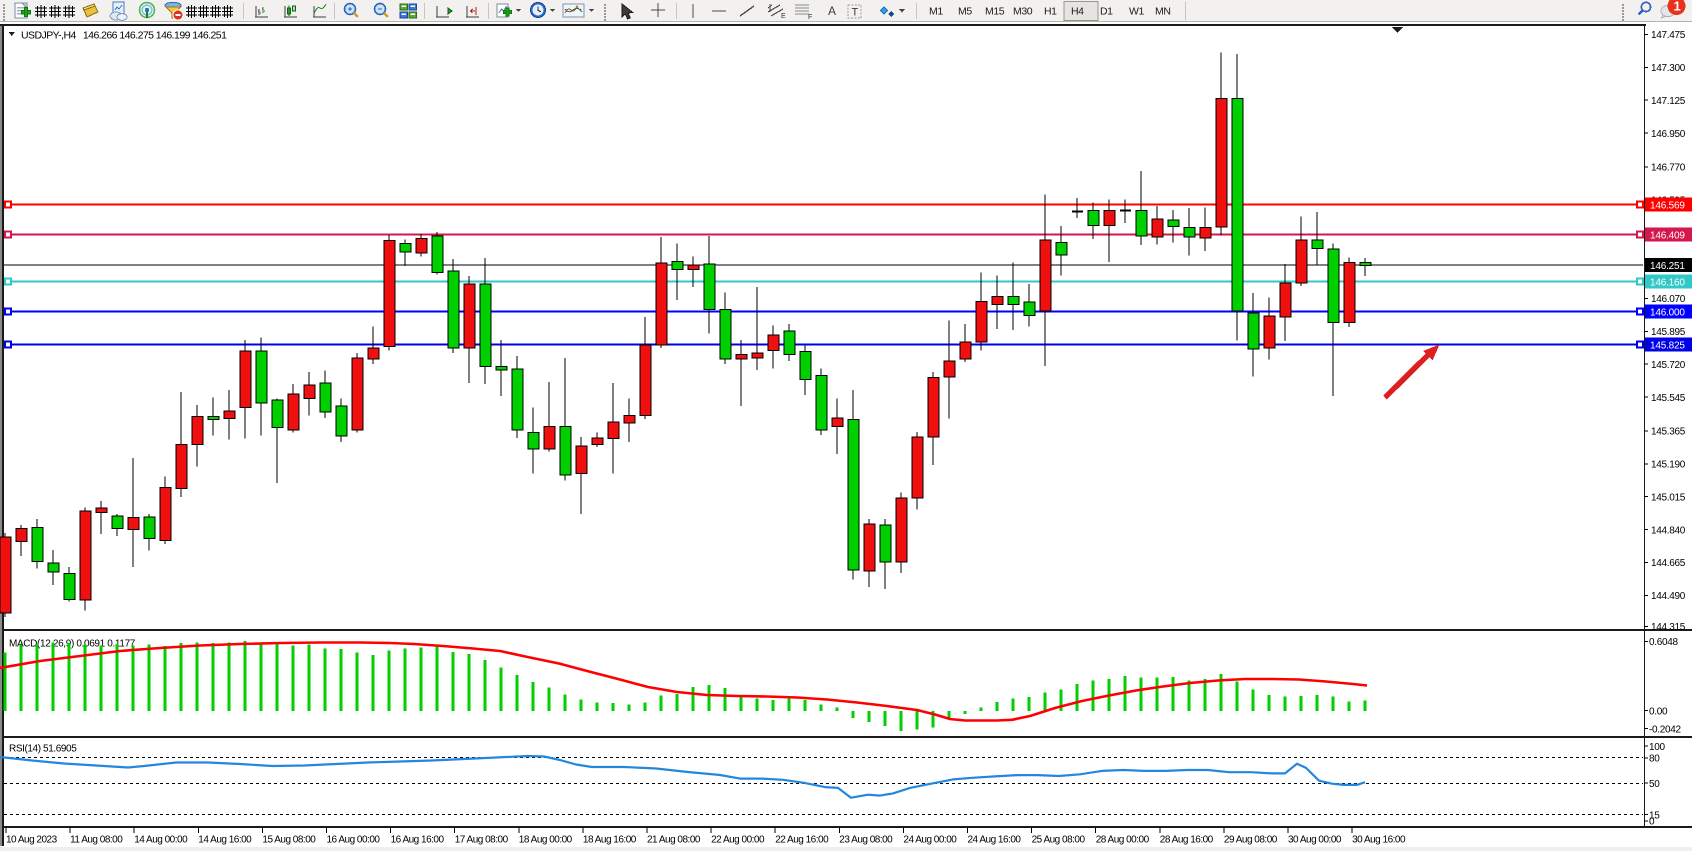 The width and height of the screenshot is (1692, 851). I want to click on svg-text: 147.125, so click(1668, 101).